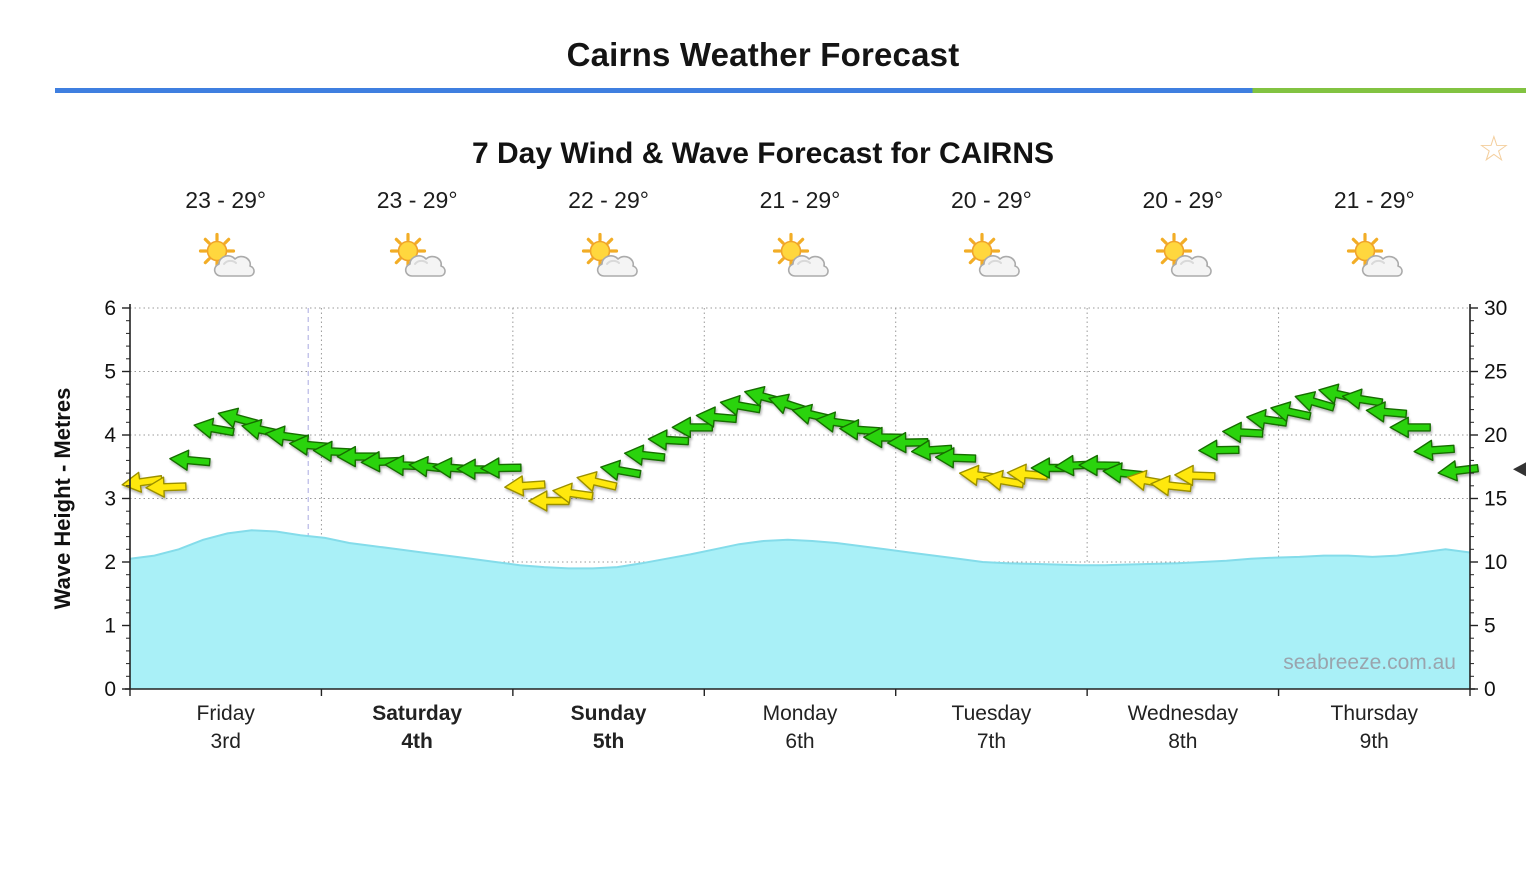 The image size is (1526, 875). I want to click on day-name: Tuesday, so click(991, 713).